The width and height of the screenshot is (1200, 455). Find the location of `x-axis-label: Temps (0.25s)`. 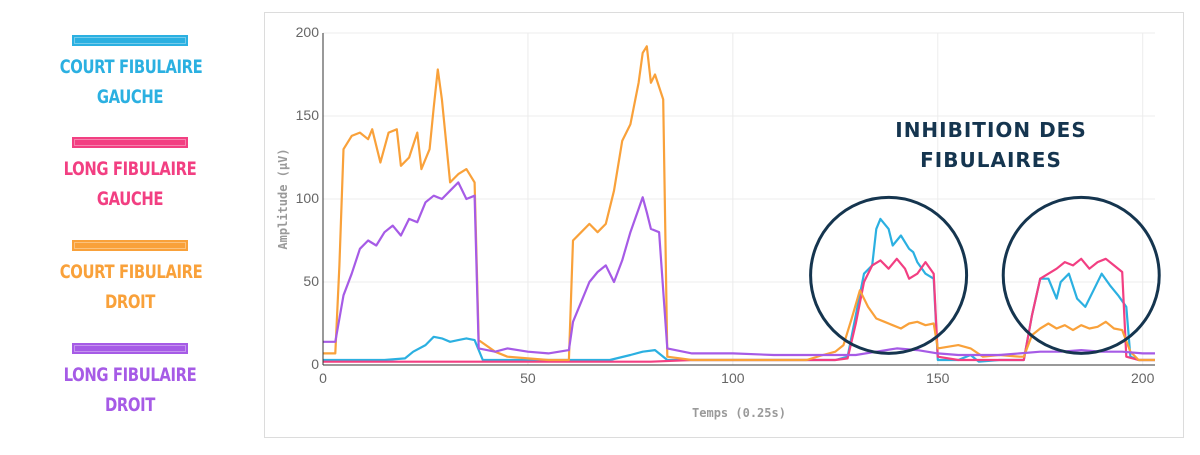

x-axis-label: Temps (0.25s) is located at coordinates (739, 413).